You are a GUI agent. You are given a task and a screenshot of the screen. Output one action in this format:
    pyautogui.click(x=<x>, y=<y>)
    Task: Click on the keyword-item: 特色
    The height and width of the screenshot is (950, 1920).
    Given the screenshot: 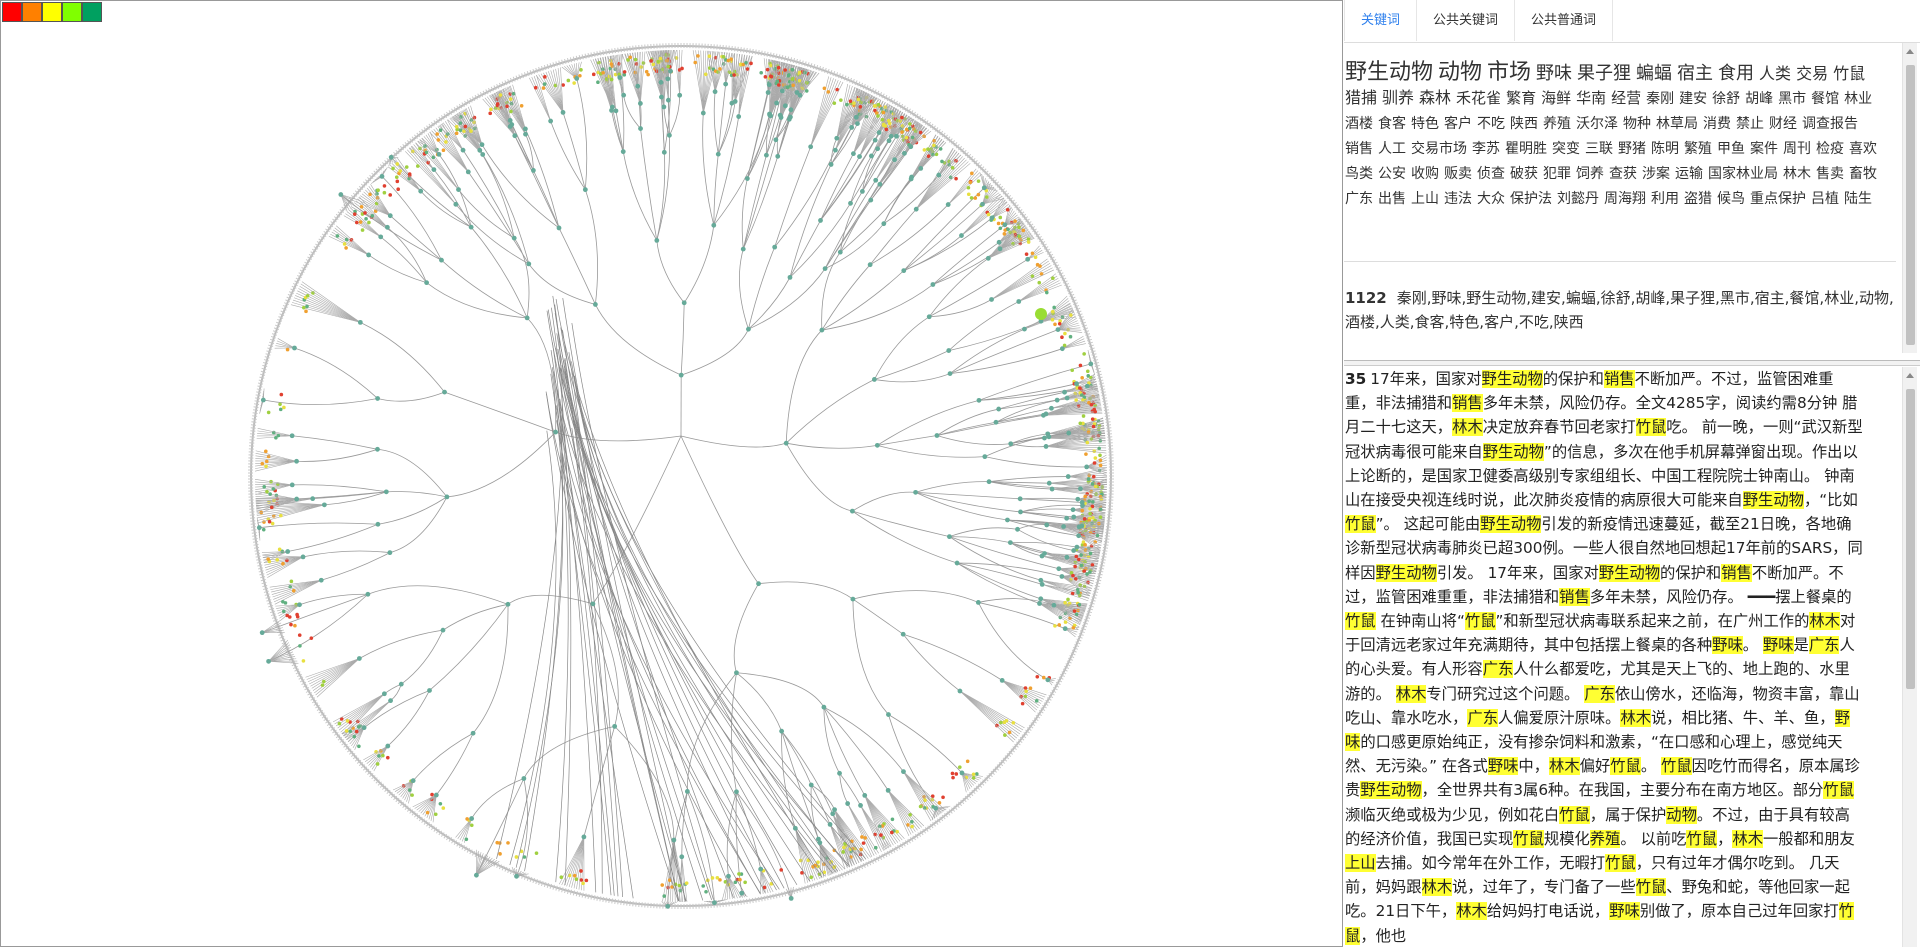 What is the action you would take?
    pyautogui.click(x=1425, y=124)
    